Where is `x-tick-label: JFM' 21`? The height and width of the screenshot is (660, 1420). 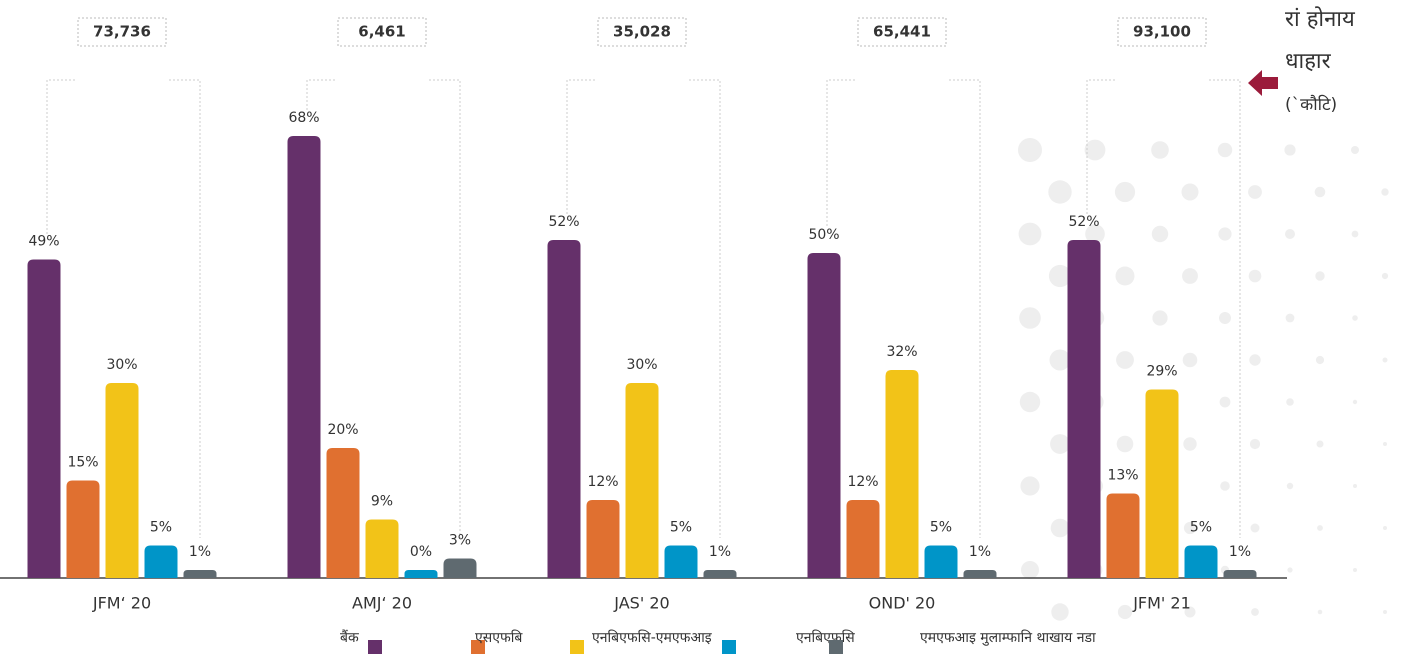 x-tick-label: JFM' 21 is located at coordinates (1161, 603).